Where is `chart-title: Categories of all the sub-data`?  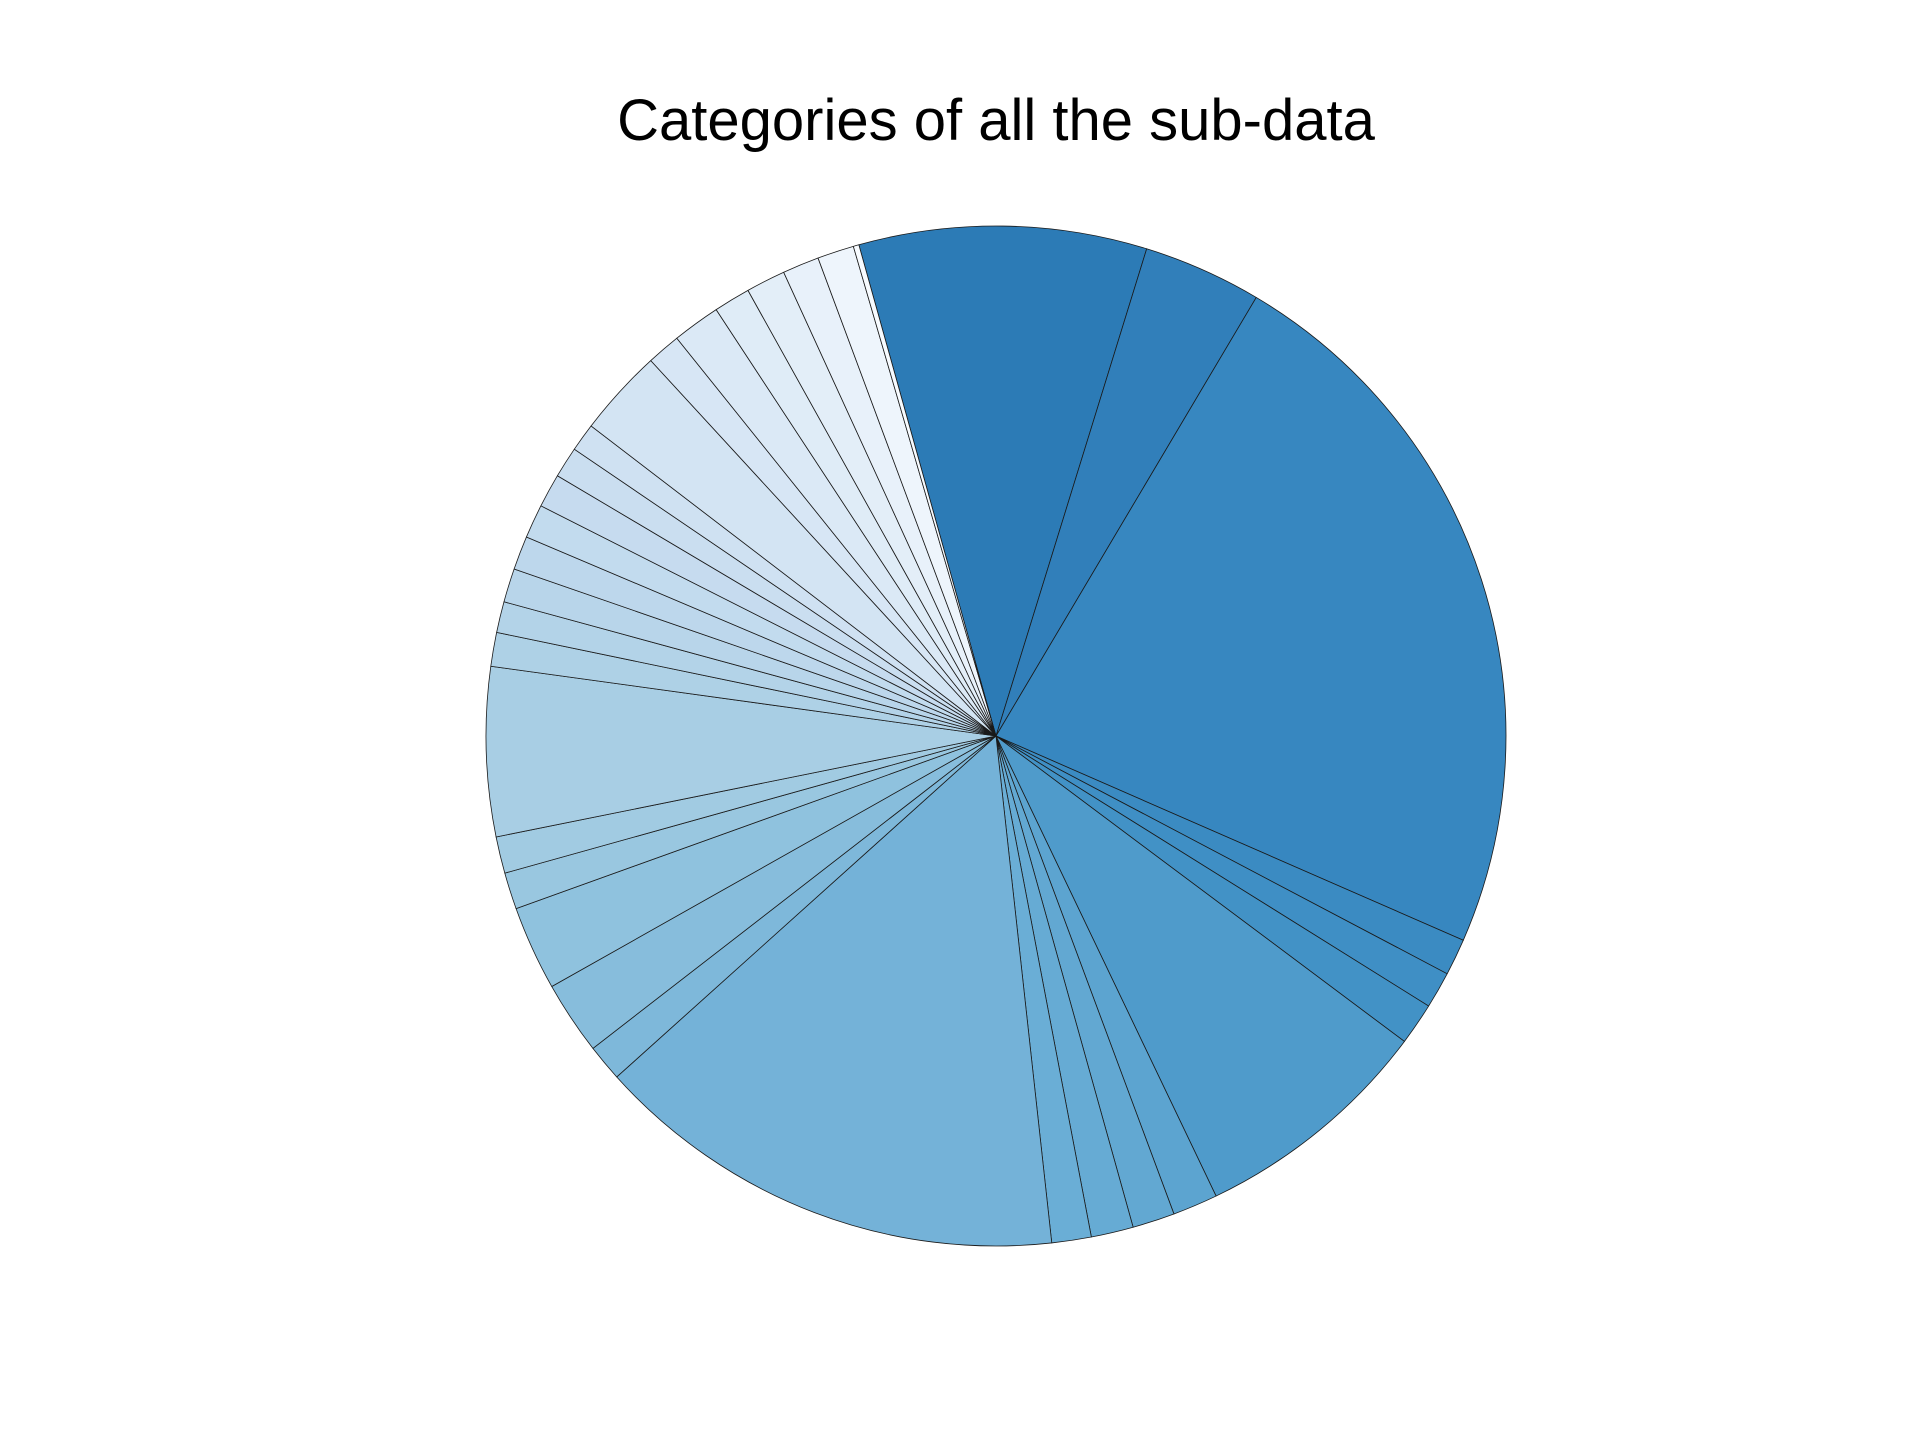
chart-title: Categories of all the sub-data is located at coordinates (996, 120).